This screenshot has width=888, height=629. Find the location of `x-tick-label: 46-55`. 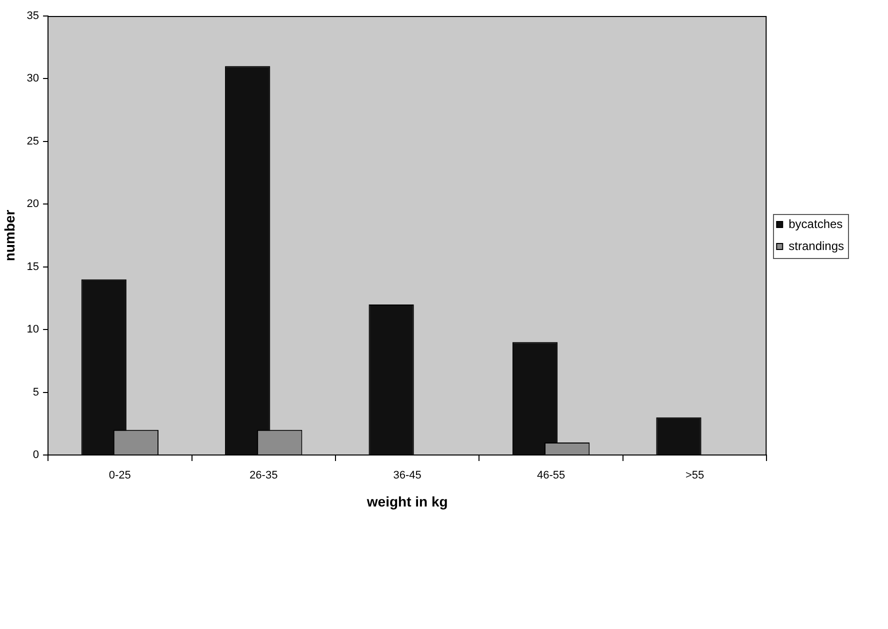

x-tick-label: 46-55 is located at coordinates (551, 476).